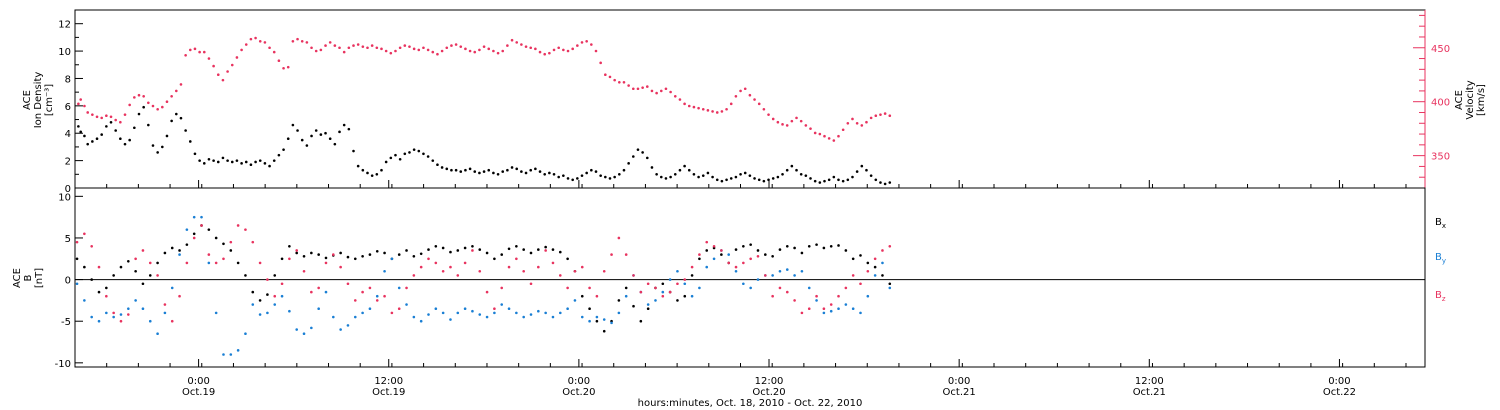 This screenshot has width=1500, height=410. What do you see at coordinates (1440, 258) in the screenshot?
I see `legend-label-by: By` at bounding box center [1440, 258].